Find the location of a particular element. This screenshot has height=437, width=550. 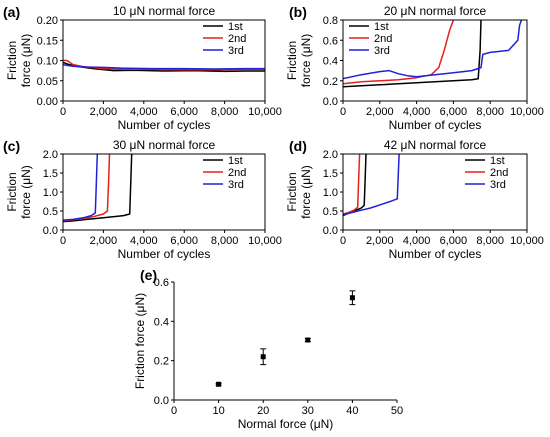

chart-title: 42 μN normal force is located at coordinates (435, 145).